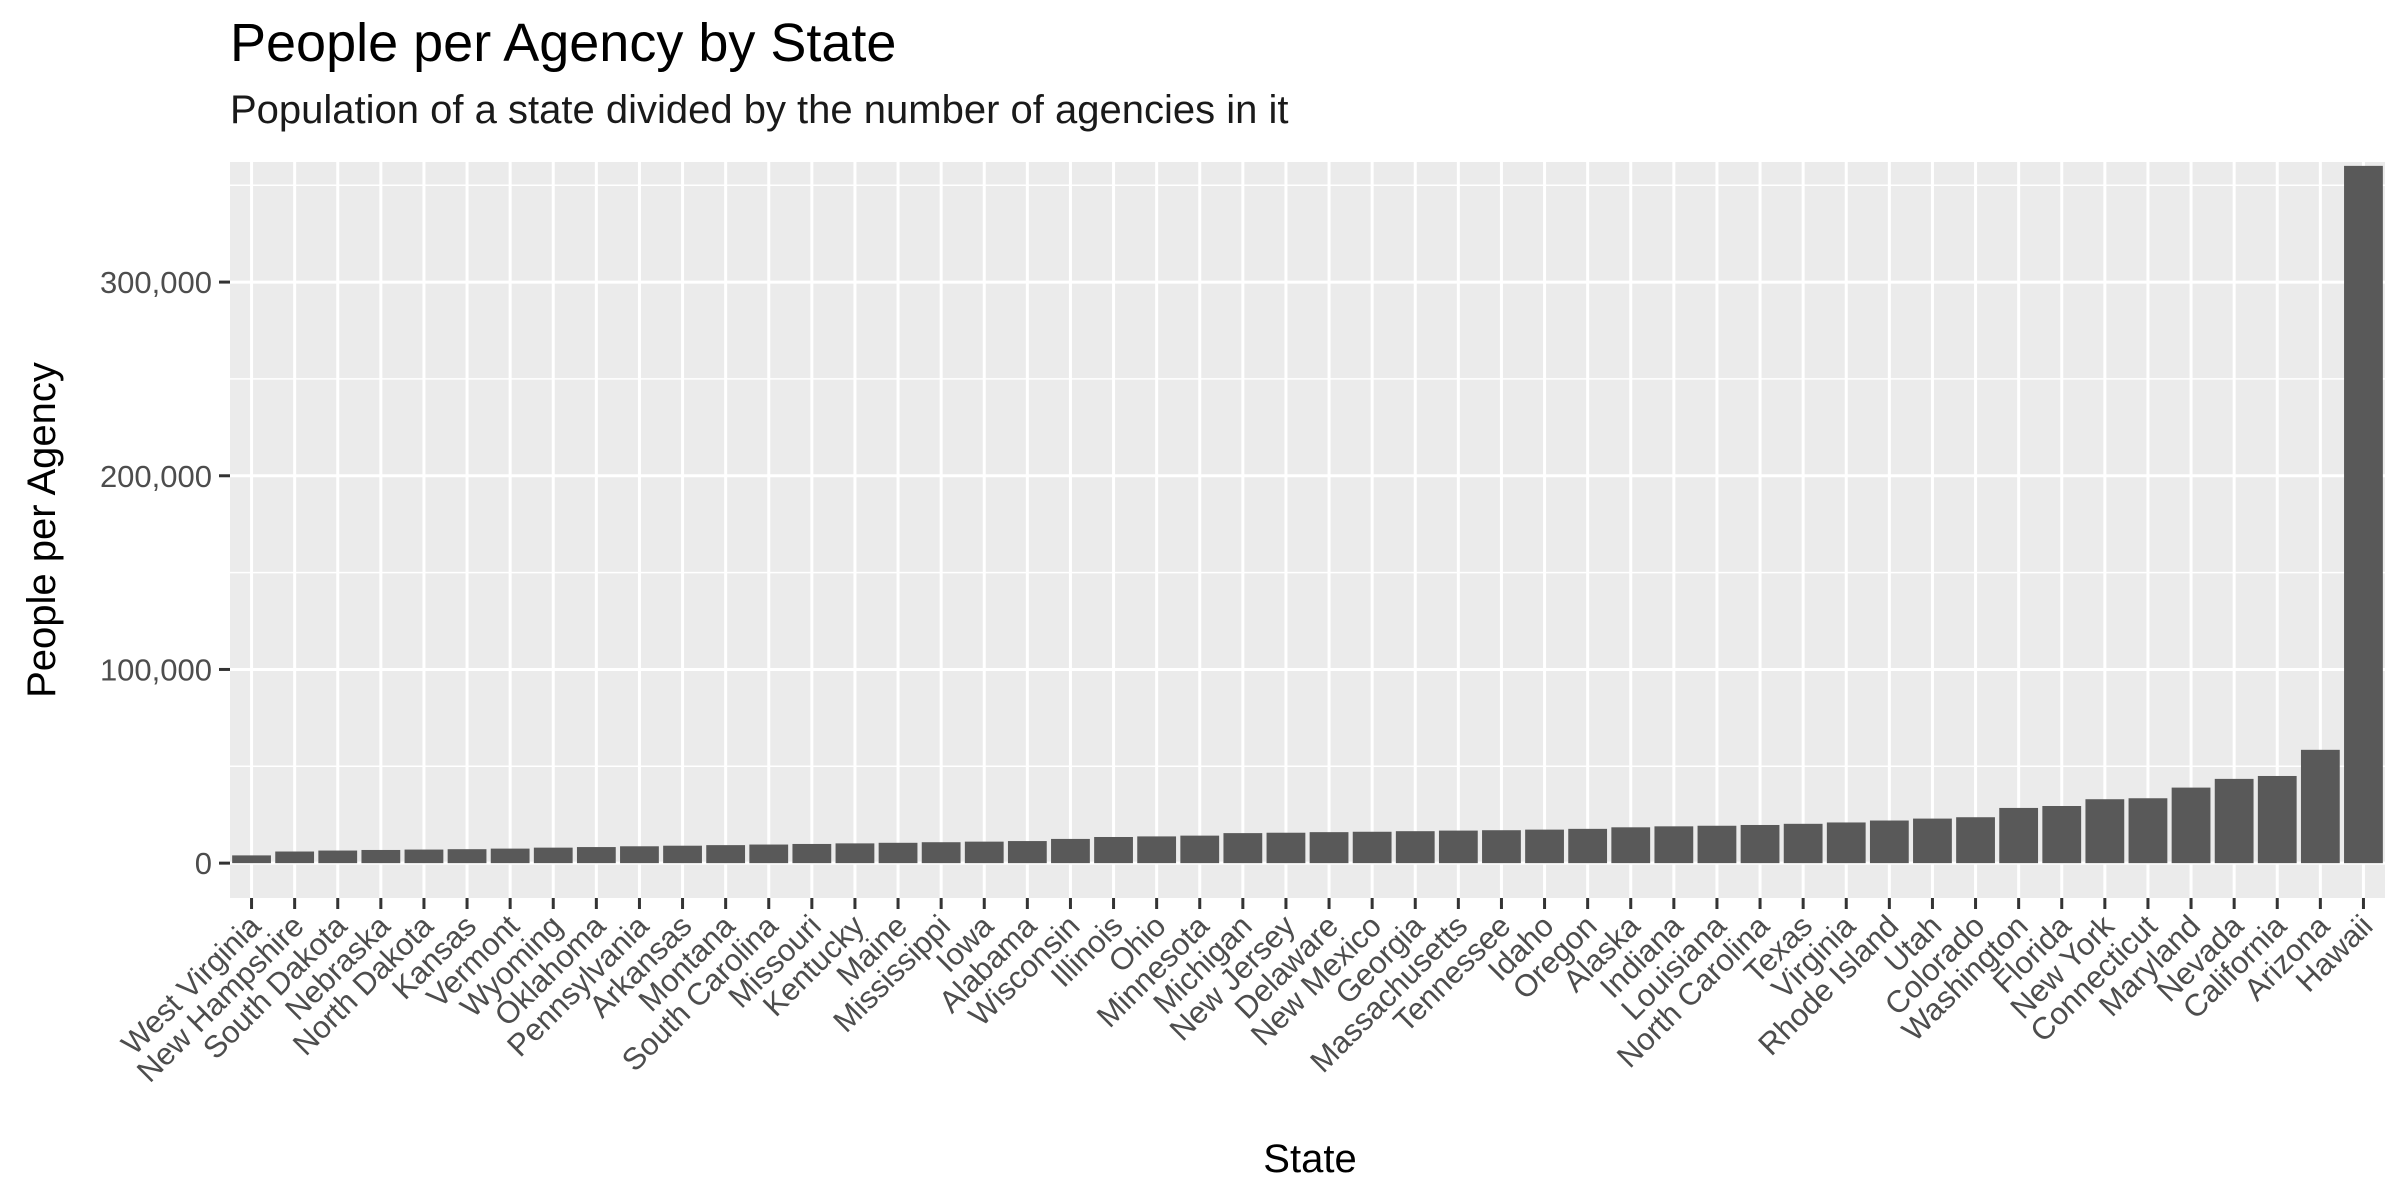  Describe the element at coordinates (165, 573) in the screenshot. I see `y-axis: 0 100,000 200,000 300,000` at that location.